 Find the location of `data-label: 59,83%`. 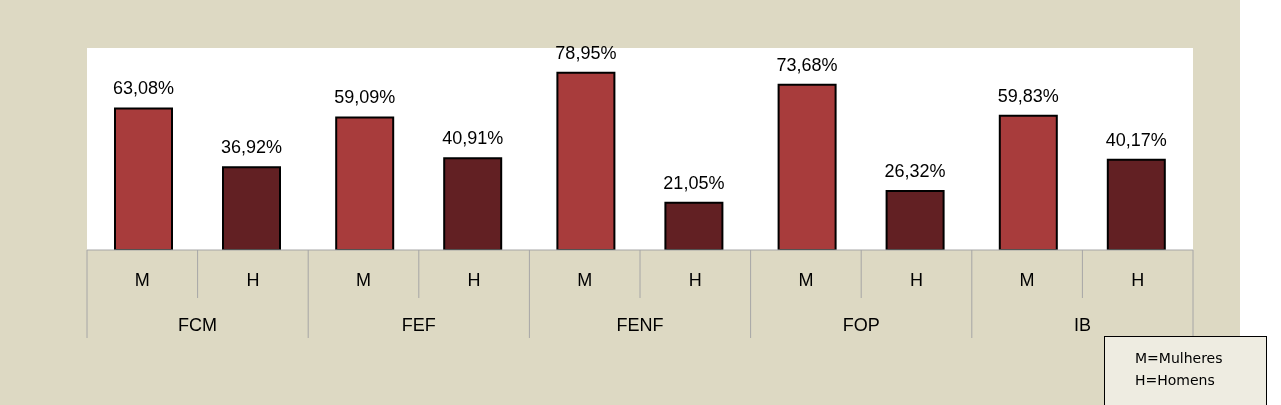

data-label: 59,83% is located at coordinates (1028, 95).